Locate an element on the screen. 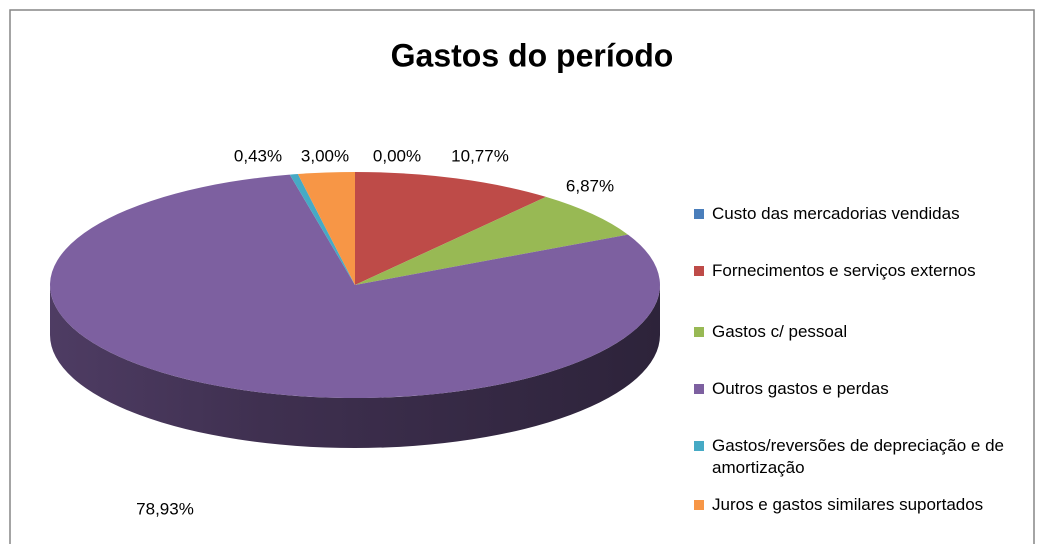  data-label: 78,93% is located at coordinates (165, 508).